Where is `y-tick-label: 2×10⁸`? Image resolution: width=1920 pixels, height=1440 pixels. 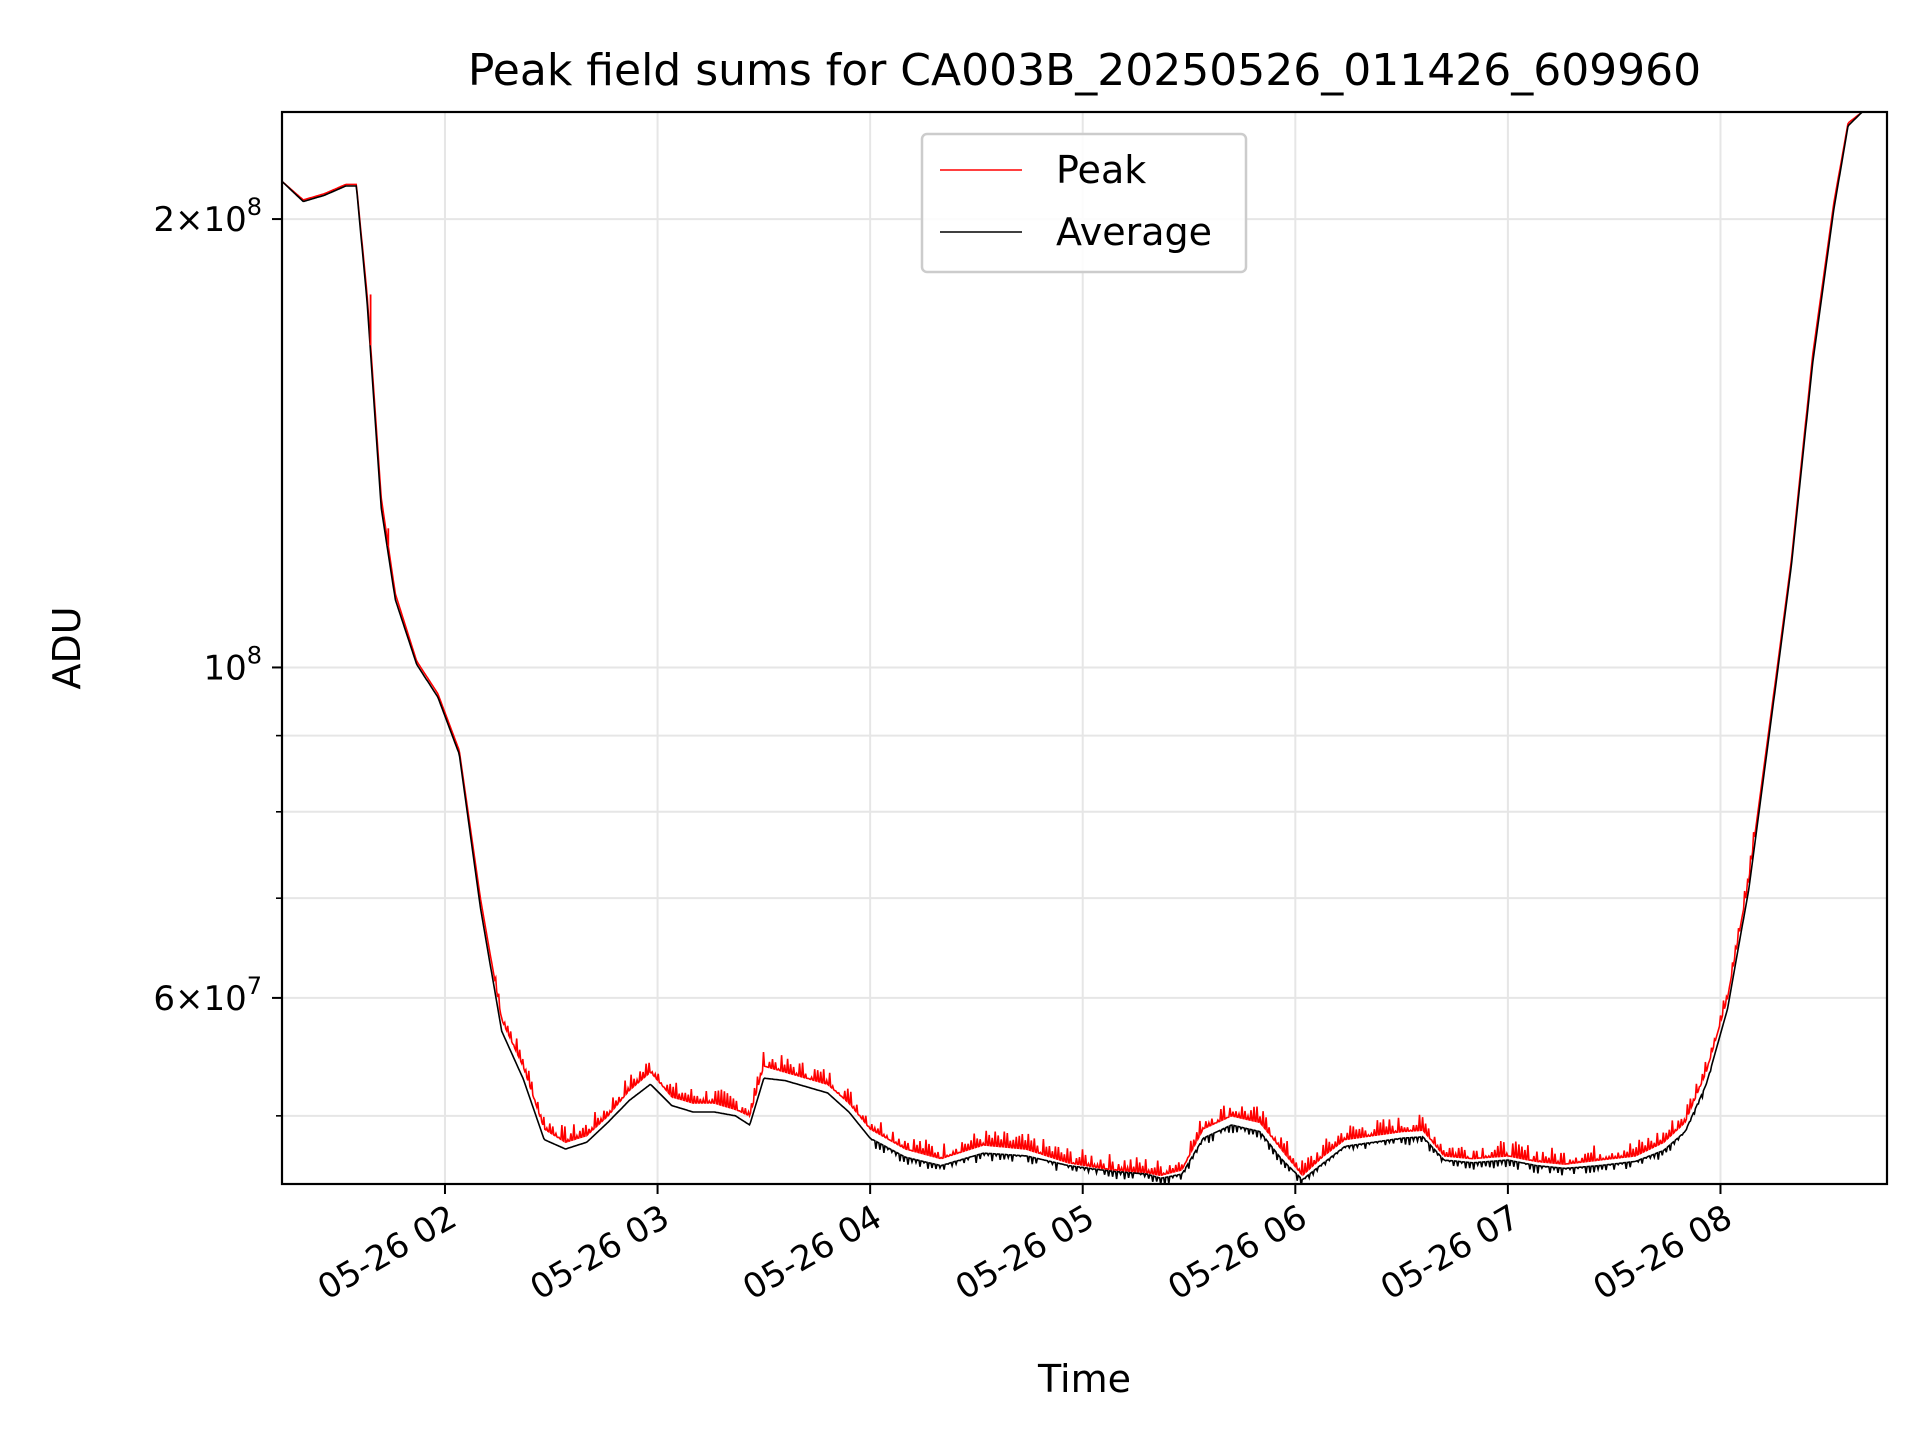
y-tick-label: 2×10⁸ is located at coordinates (207, 216).